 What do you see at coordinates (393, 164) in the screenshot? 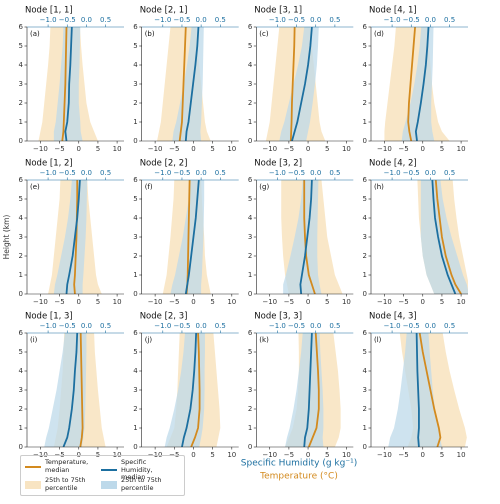
I see `panel-title: Node [4, 2]` at bounding box center [393, 164].